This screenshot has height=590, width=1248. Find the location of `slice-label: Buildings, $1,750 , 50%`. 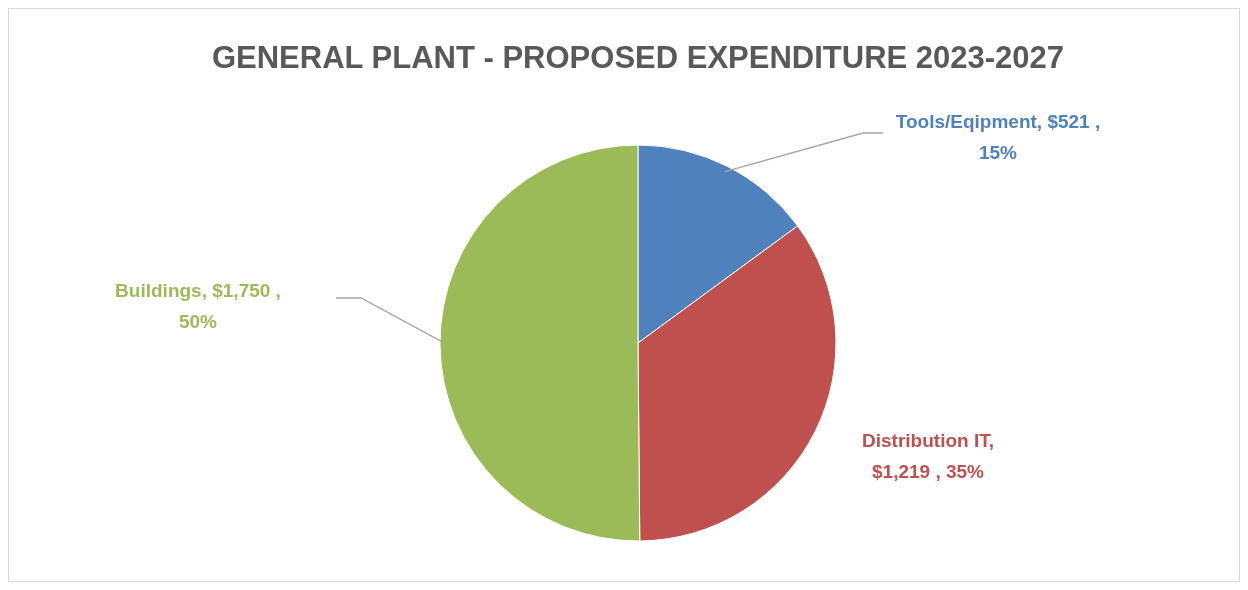

slice-label: Buildings, $1,750 , 50% is located at coordinates (198, 306).